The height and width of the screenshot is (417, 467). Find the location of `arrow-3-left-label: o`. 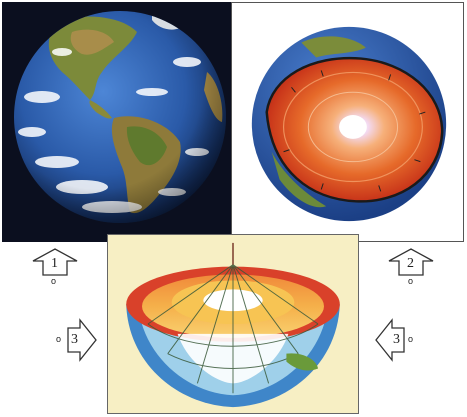

arrow-3-left-label: o is located at coordinates (59, 339).